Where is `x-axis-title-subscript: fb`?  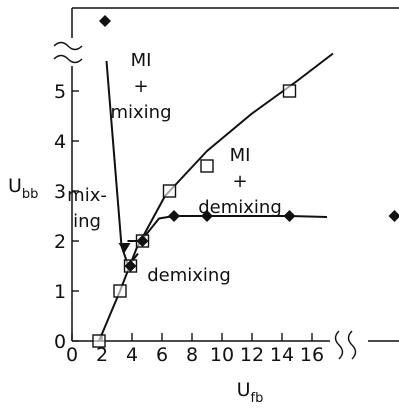
x-axis-title-subscript: fb is located at coordinates (257, 398).